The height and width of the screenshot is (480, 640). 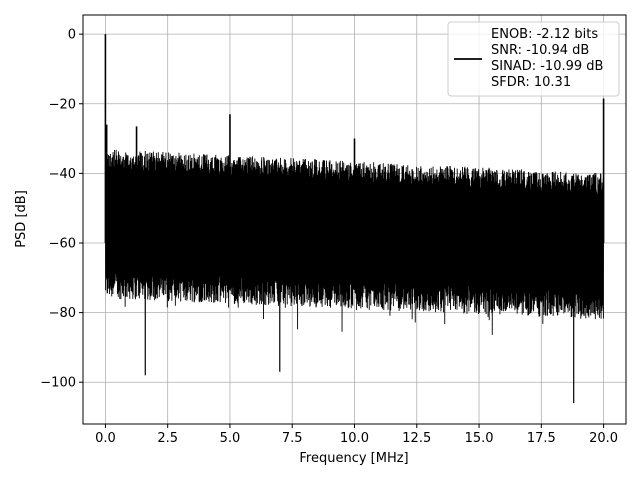 I want to click on legend-box, so click(x=533, y=59).